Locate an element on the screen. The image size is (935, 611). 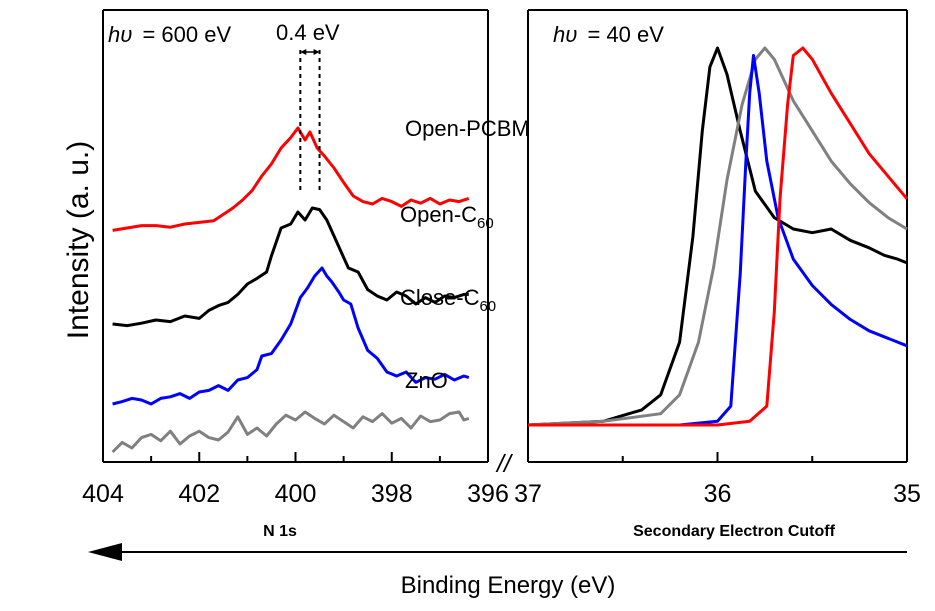
hv-value-left: = 600 eV is located at coordinates (186, 34).